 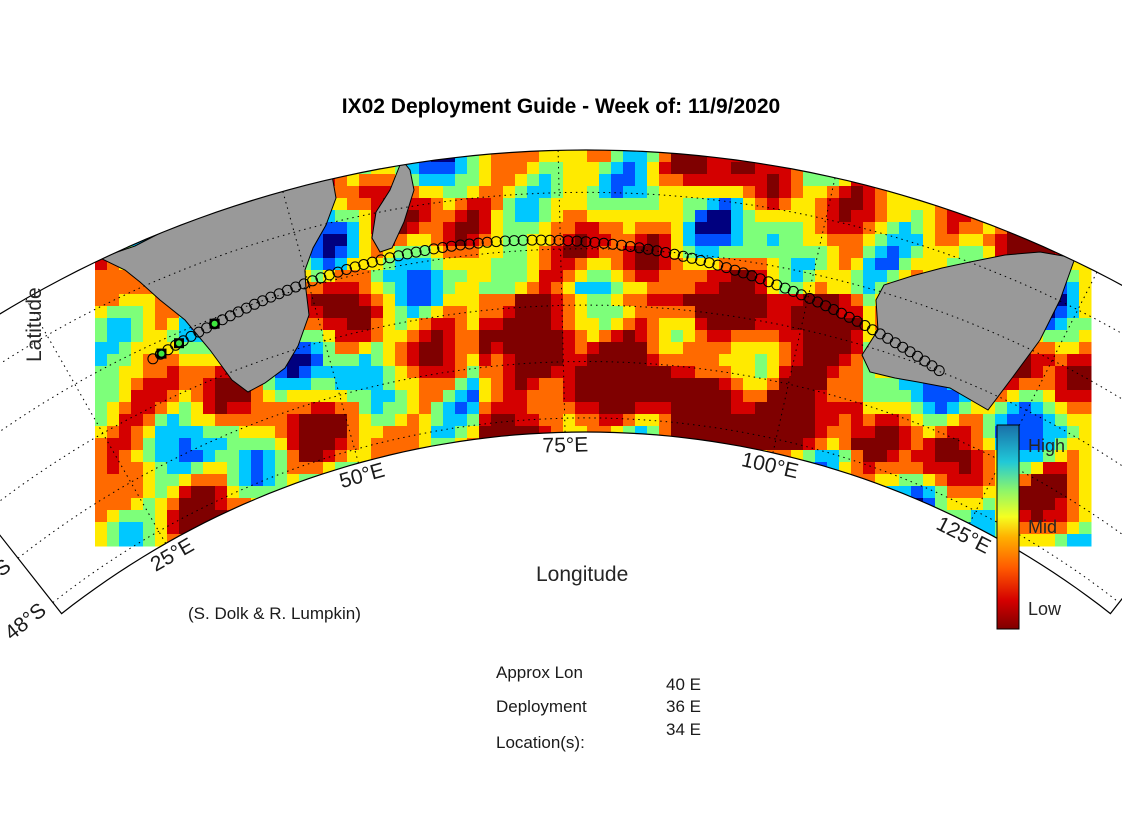 What do you see at coordinates (25, 622) in the screenshot?
I see `lat-tick-label: 48°S` at bounding box center [25, 622].